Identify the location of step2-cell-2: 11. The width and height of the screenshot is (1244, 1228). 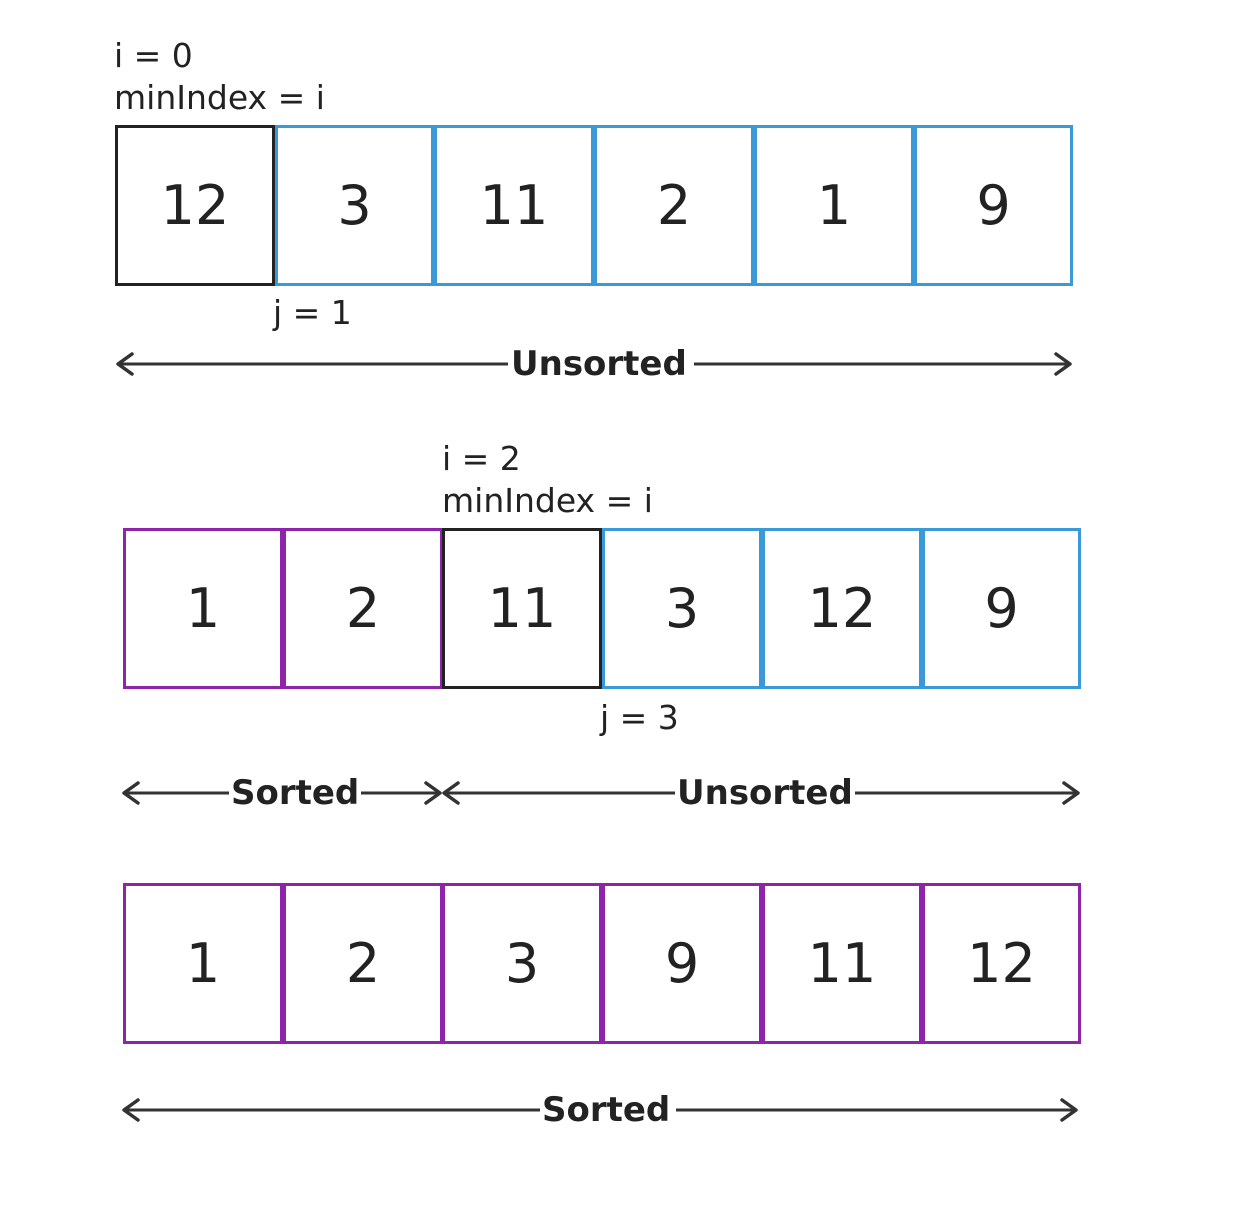
(522, 608).